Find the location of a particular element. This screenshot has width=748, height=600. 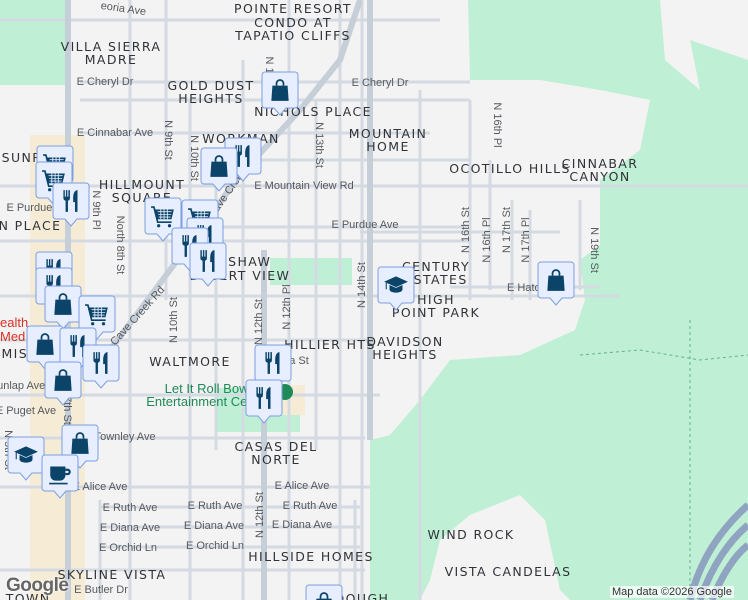

street-n-13th: N 13th St is located at coordinates (319, 145).